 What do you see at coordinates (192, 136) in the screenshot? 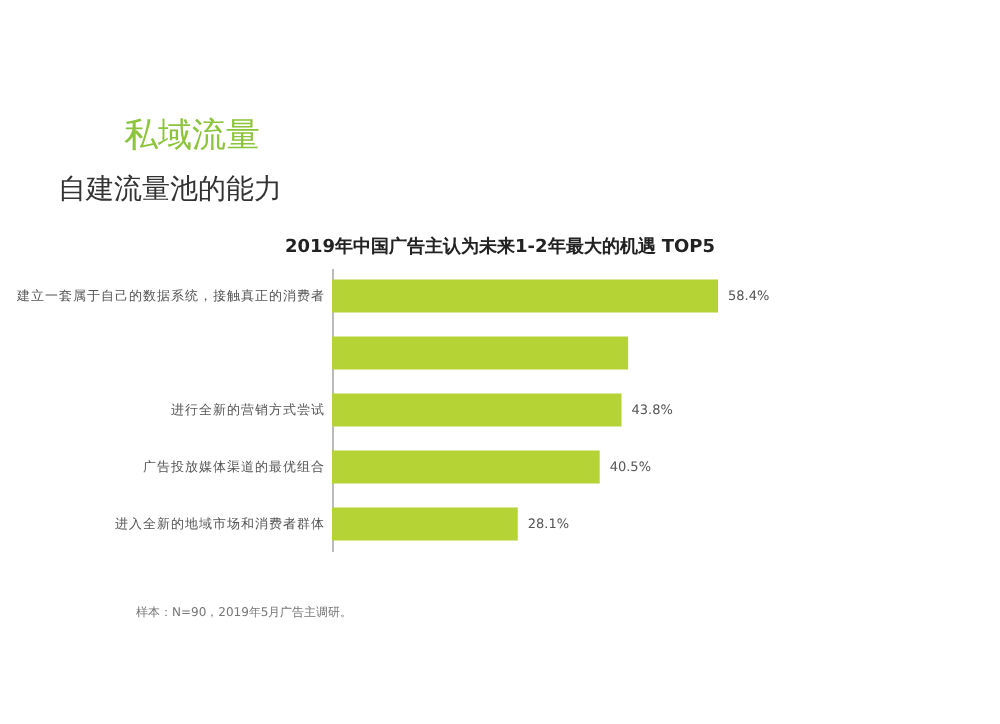
I see `text: 私域流量` at bounding box center [192, 136].